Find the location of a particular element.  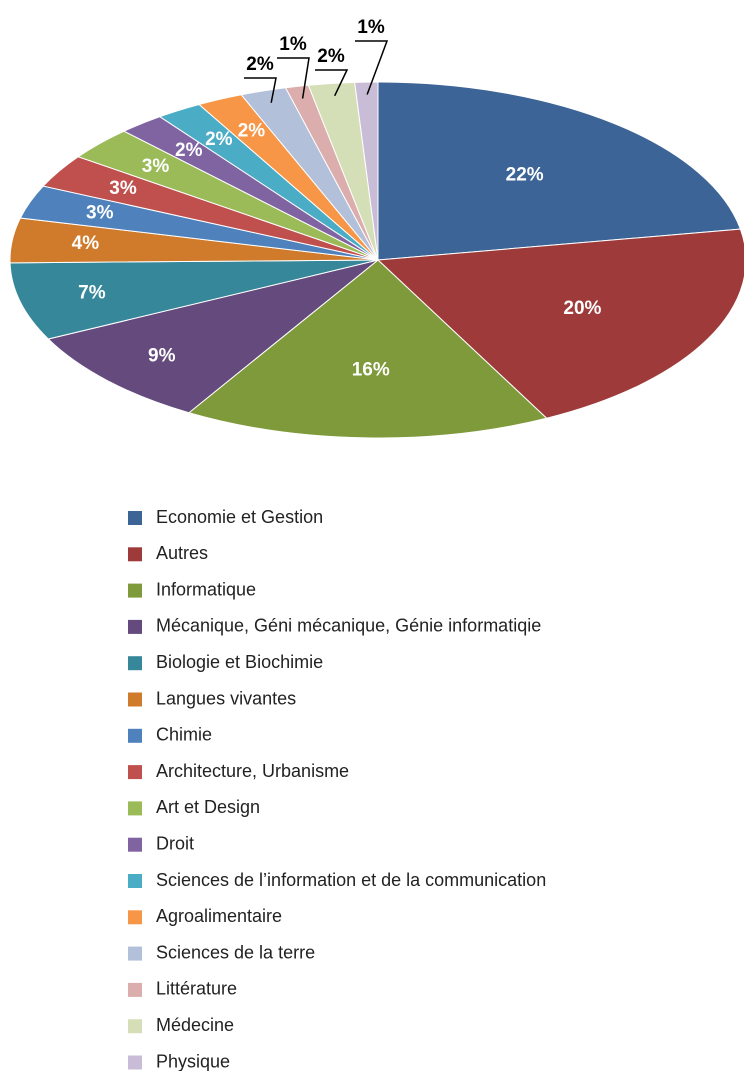

data-label: 4% is located at coordinates (86, 243).